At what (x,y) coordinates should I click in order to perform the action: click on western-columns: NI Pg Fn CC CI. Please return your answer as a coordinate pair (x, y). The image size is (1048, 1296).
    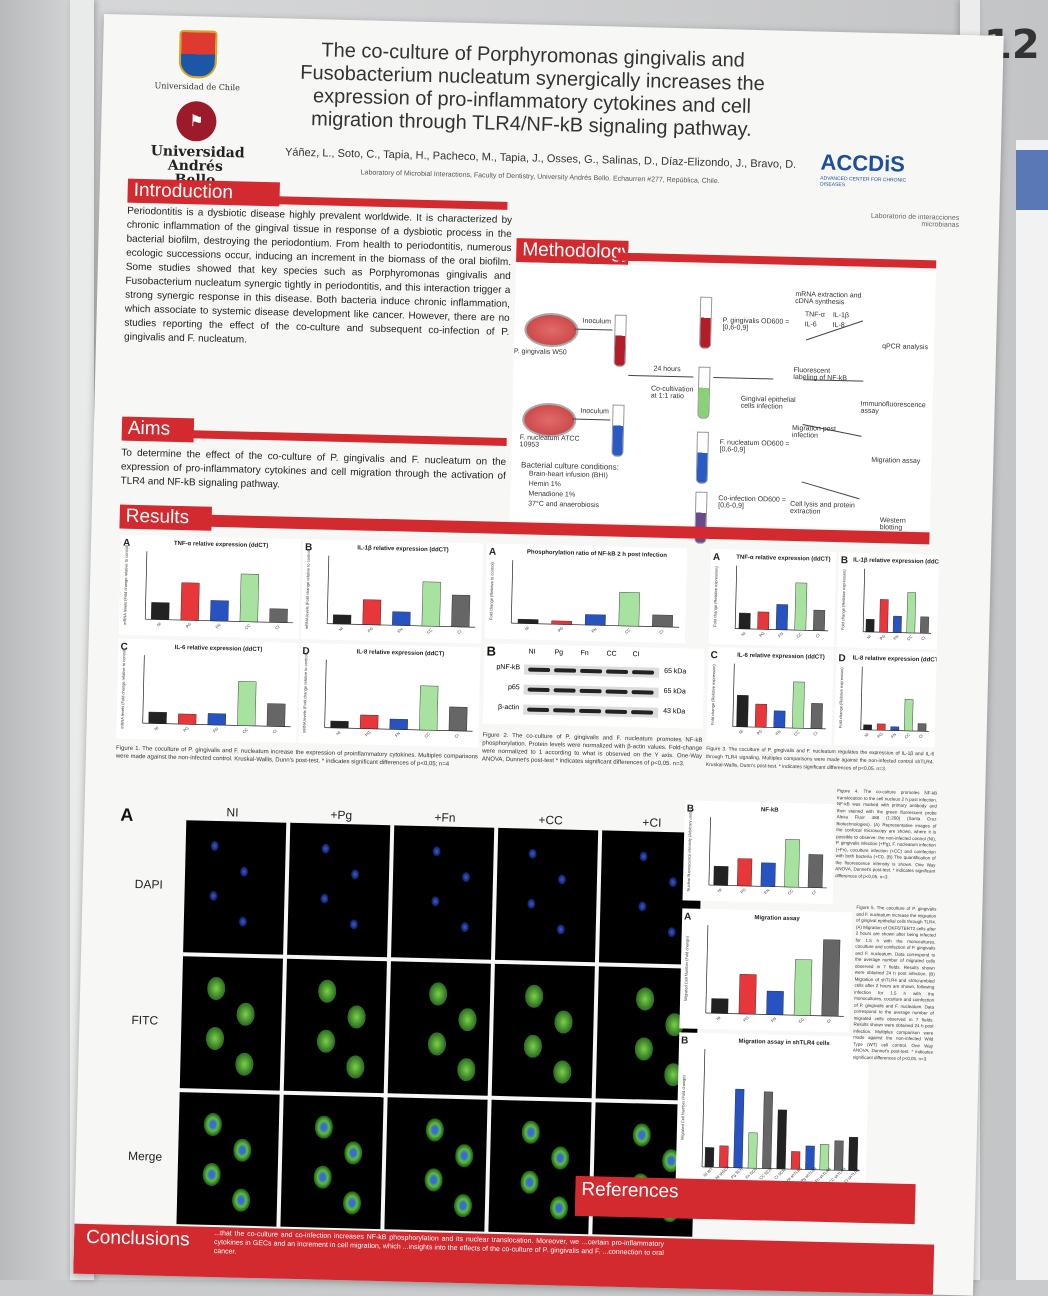
    Looking at the image, I should click on (595, 651).